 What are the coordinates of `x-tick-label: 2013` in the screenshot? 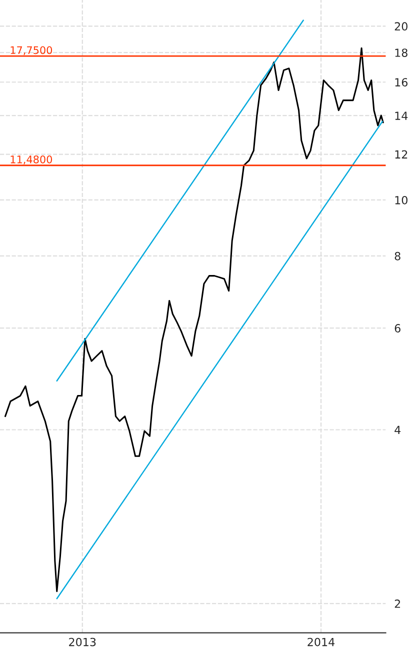 It's located at (82, 642).